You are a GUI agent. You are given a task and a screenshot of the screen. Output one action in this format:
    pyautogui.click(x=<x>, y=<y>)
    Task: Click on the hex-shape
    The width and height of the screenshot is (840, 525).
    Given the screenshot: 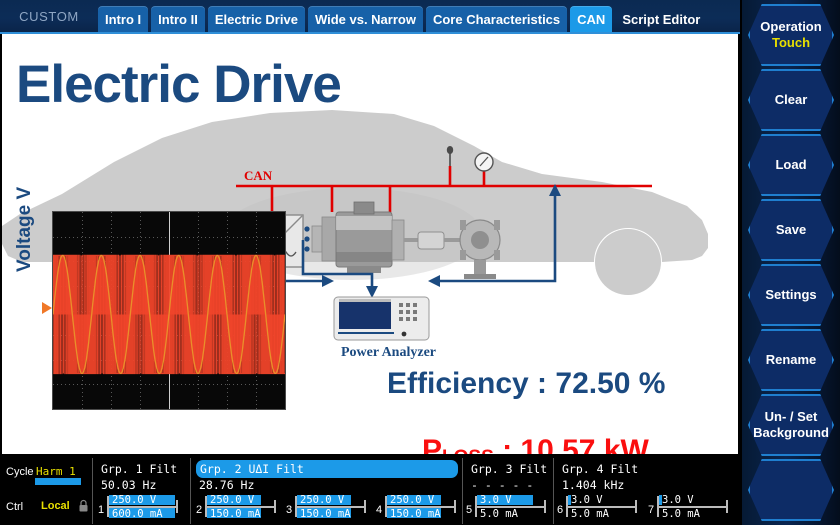 What is the action you would take?
    pyautogui.click(x=791, y=490)
    